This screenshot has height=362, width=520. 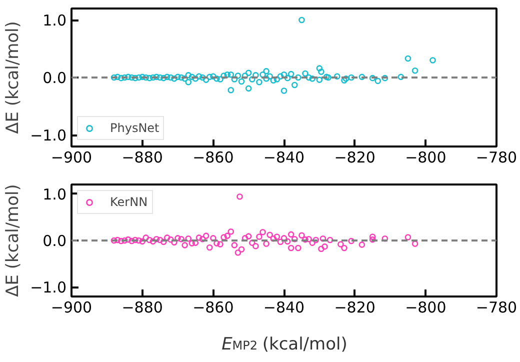 I want to click on legend-label: KerNN, so click(x=129, y=202).